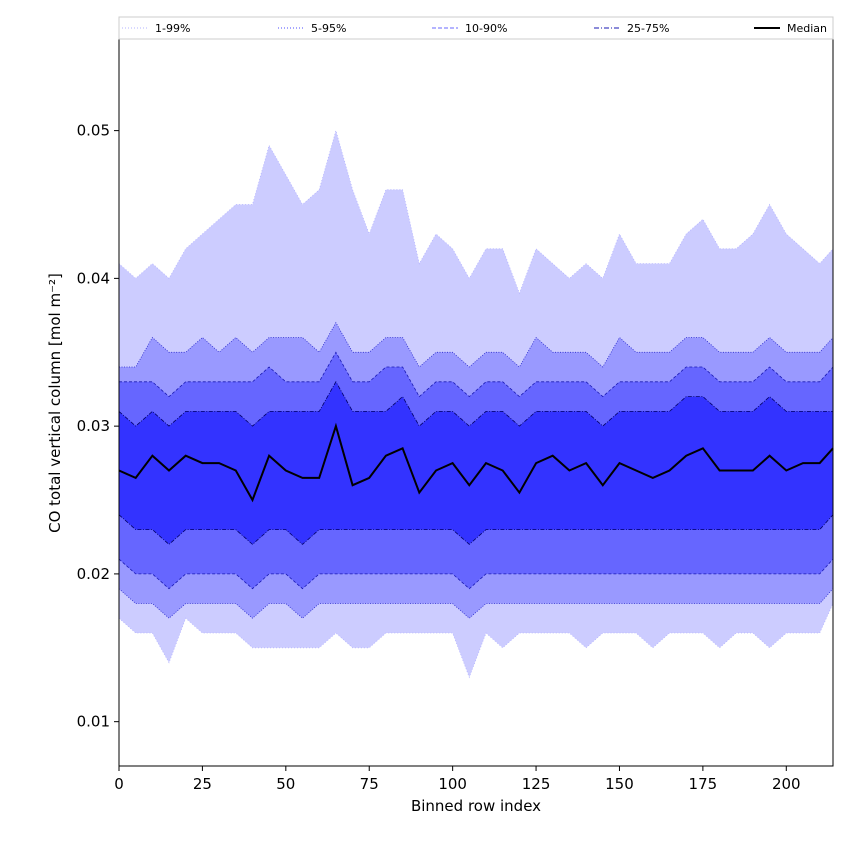  What do you see at coordinates (93, 278) in the screenshot?
I see `y-tick-label: 0.04` at bounding box center [93, 278].